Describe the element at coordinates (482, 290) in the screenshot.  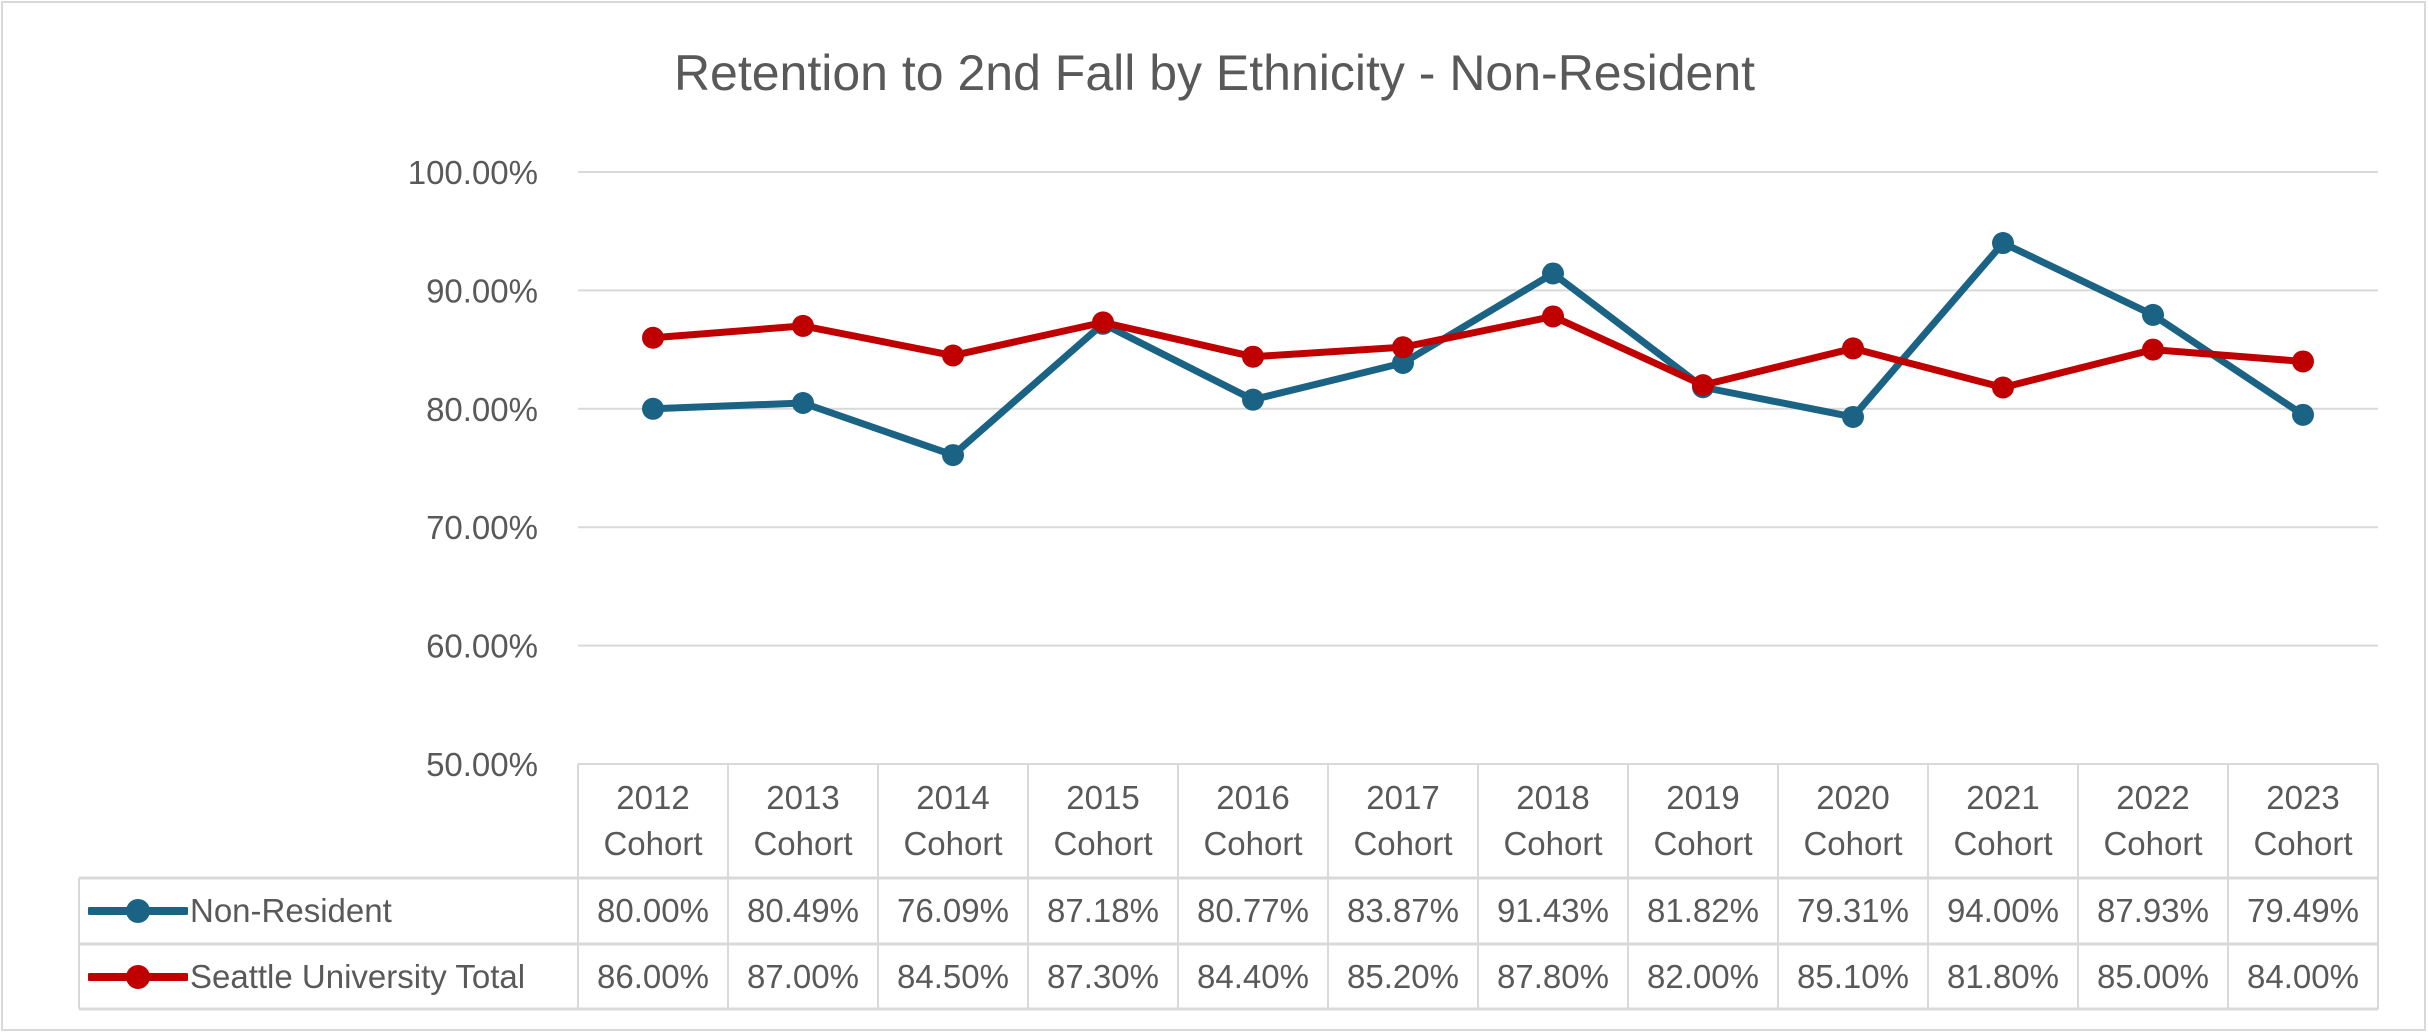
I see `y-tick-label: 90.00%` at that location.